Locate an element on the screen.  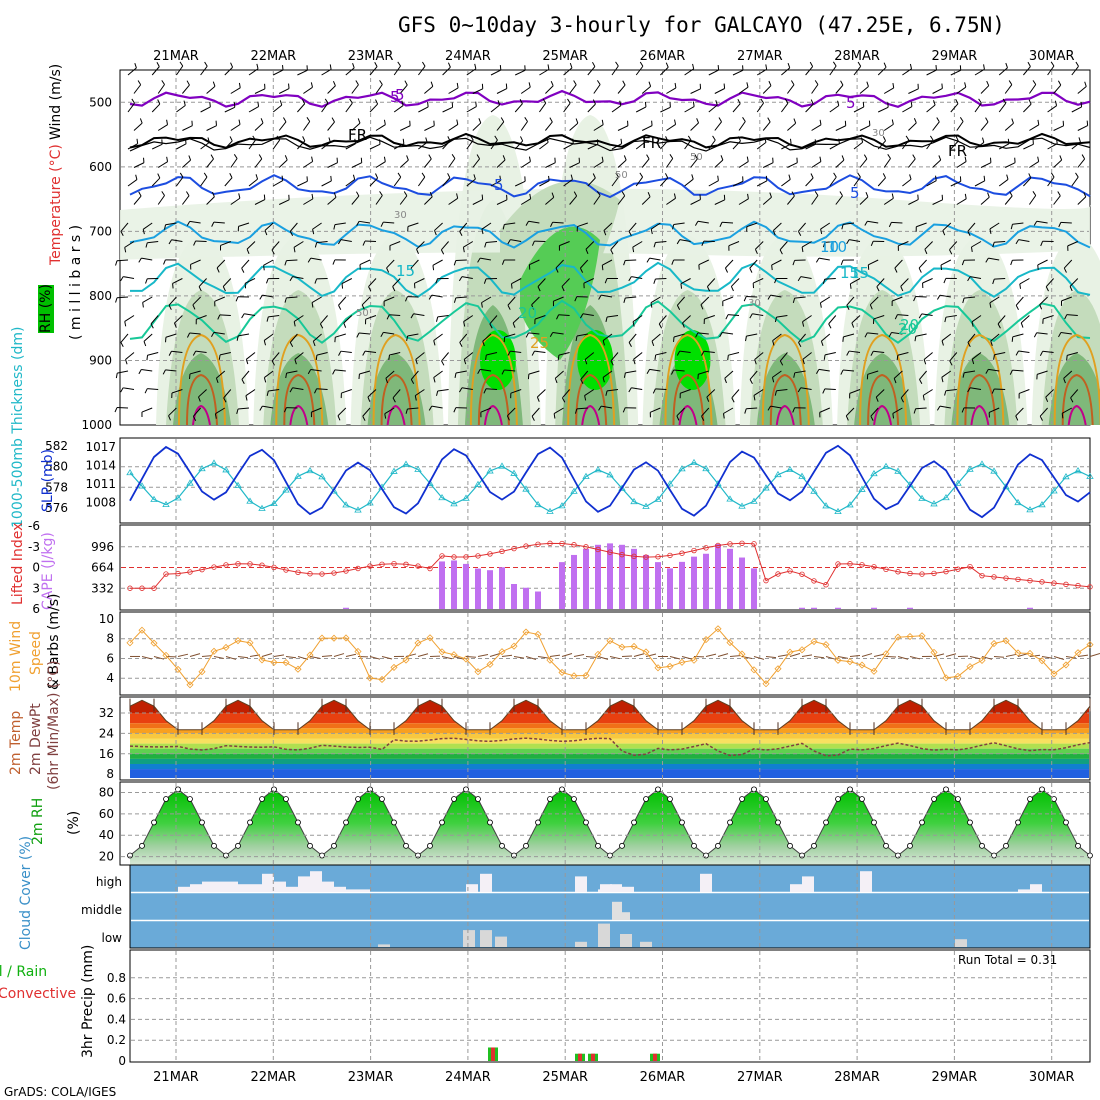
top-date-21MAR: 21MAR is located at coordinates (176, 56).